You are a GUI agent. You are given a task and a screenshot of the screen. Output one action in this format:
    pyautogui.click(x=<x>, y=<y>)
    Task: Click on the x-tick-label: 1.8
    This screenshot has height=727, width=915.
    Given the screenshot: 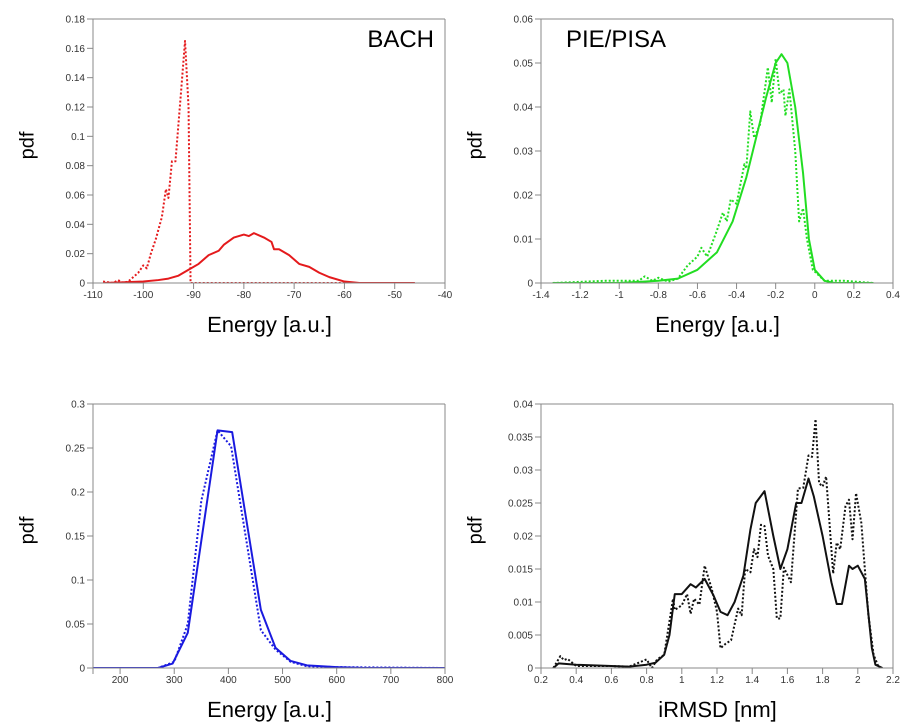 What is the action you would take?
    pyautogui.click(x=823, y=680)
    